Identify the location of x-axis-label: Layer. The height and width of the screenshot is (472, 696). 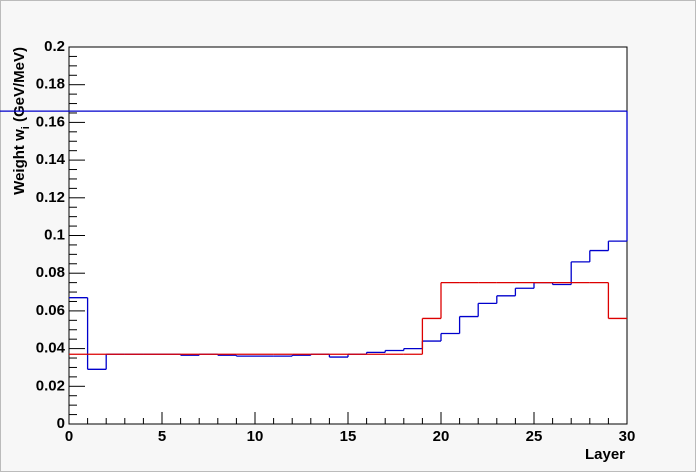
(605, 454).